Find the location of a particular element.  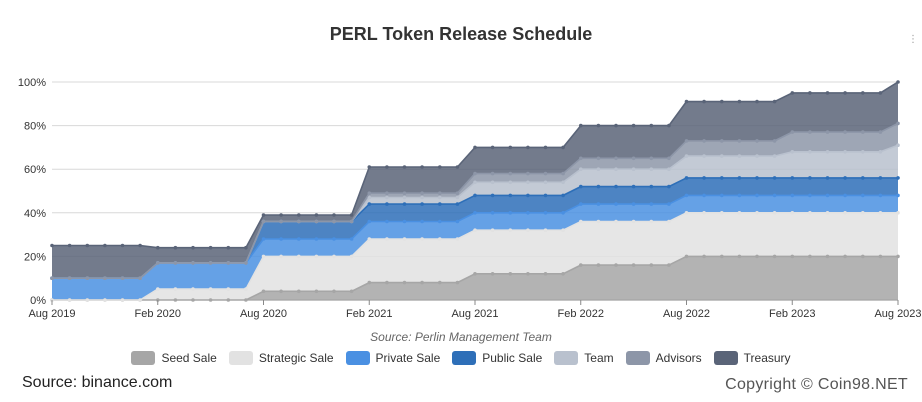

y-tick-label: 40% is located at coordinates (35, 214).